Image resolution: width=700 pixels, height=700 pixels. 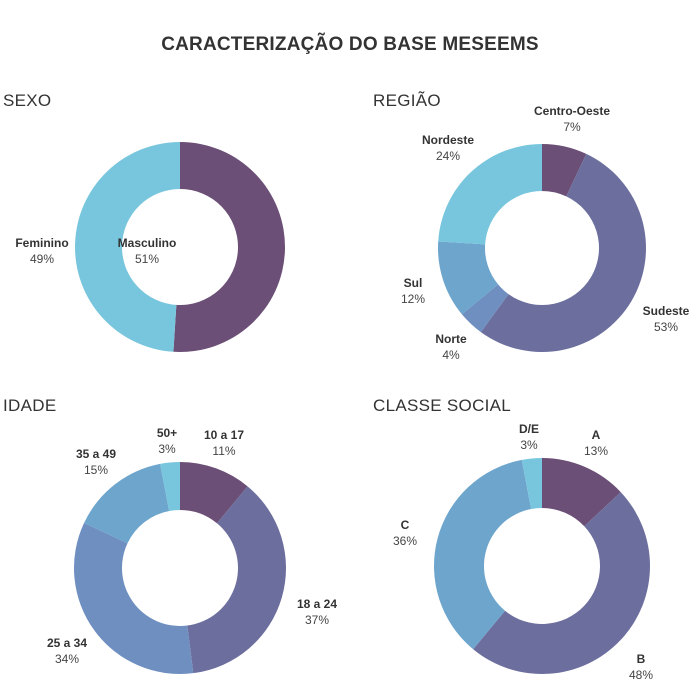 I want to click on donut-slice-masculino, so click(x=229, y=247).